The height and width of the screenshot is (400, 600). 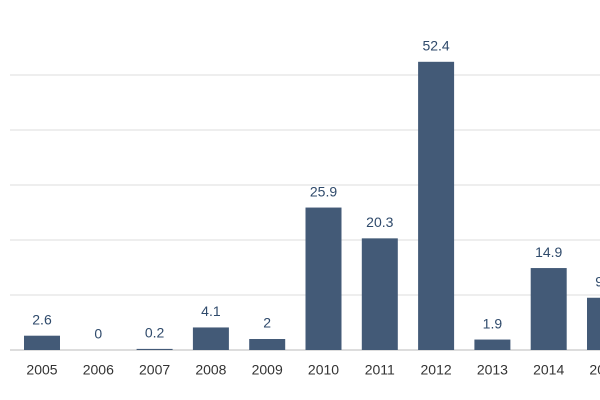 I want to click on x-tick-label: 2014, so click(x=548, y=370).